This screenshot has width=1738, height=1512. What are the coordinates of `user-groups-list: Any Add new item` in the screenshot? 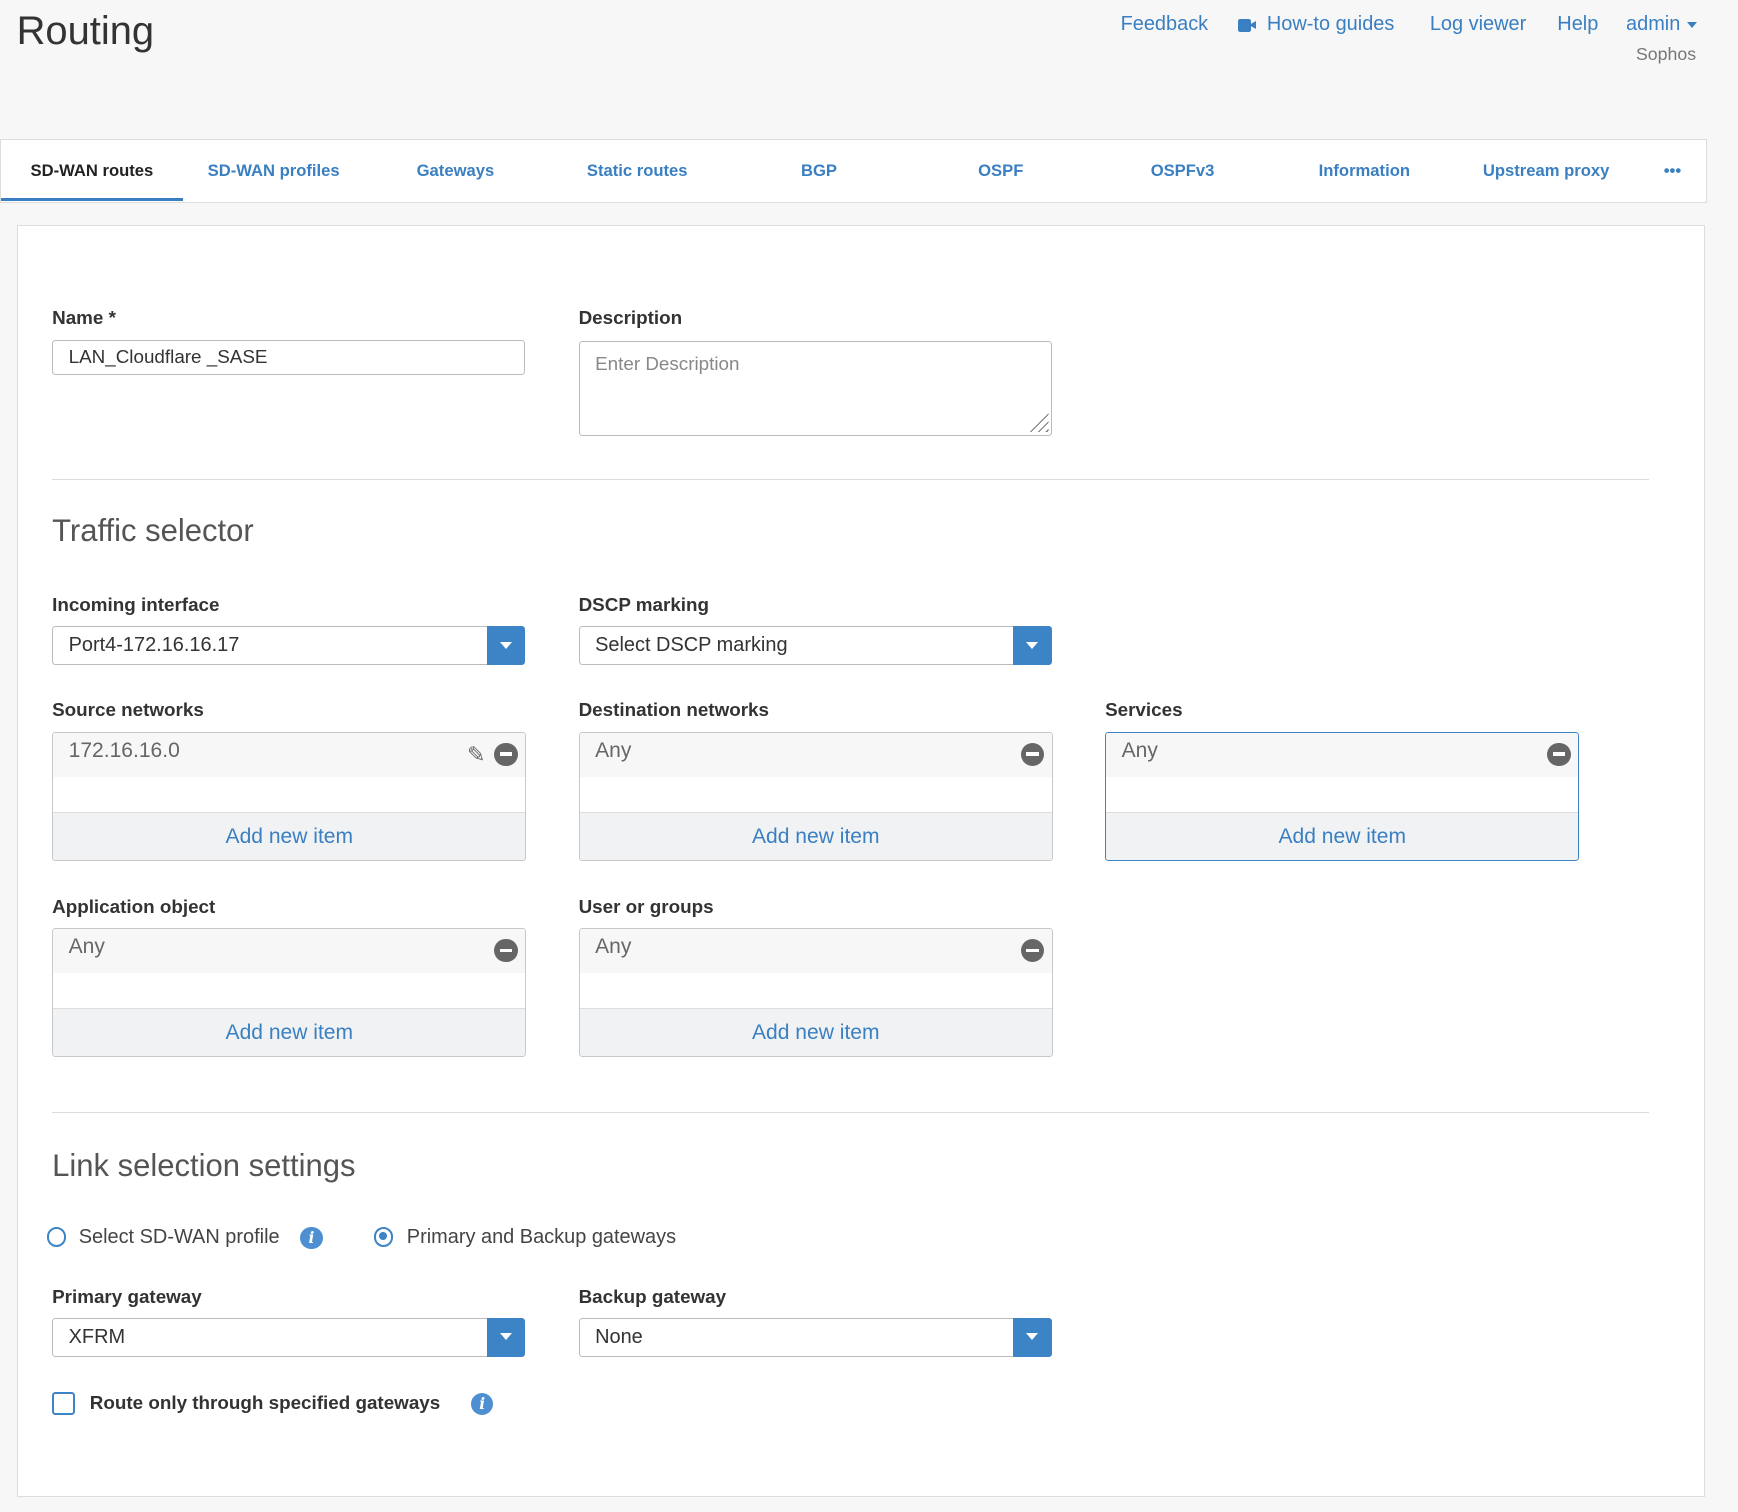 It's located at (815, 992).